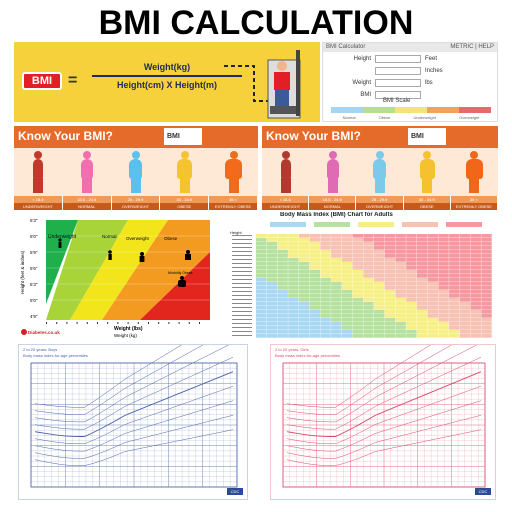 This screenshot has width=512, height=512. What do you see at coordinates (136, 172) in the screenshot?
I see `body-figure` at bounding box center [136, 172].